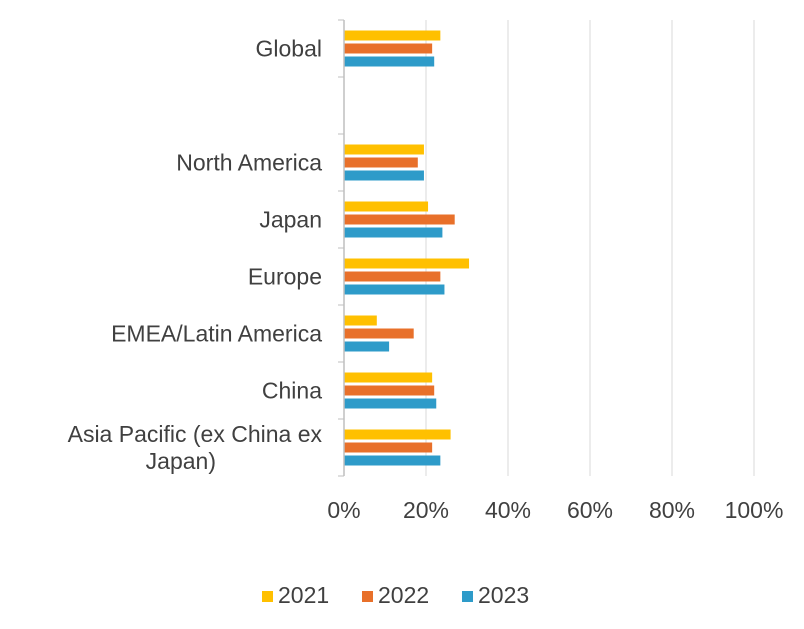  What do you see at coordinates (426, 510) in the screenshot?
I see `x-tick-label-20: 20%` at bounding box center [426, 510].